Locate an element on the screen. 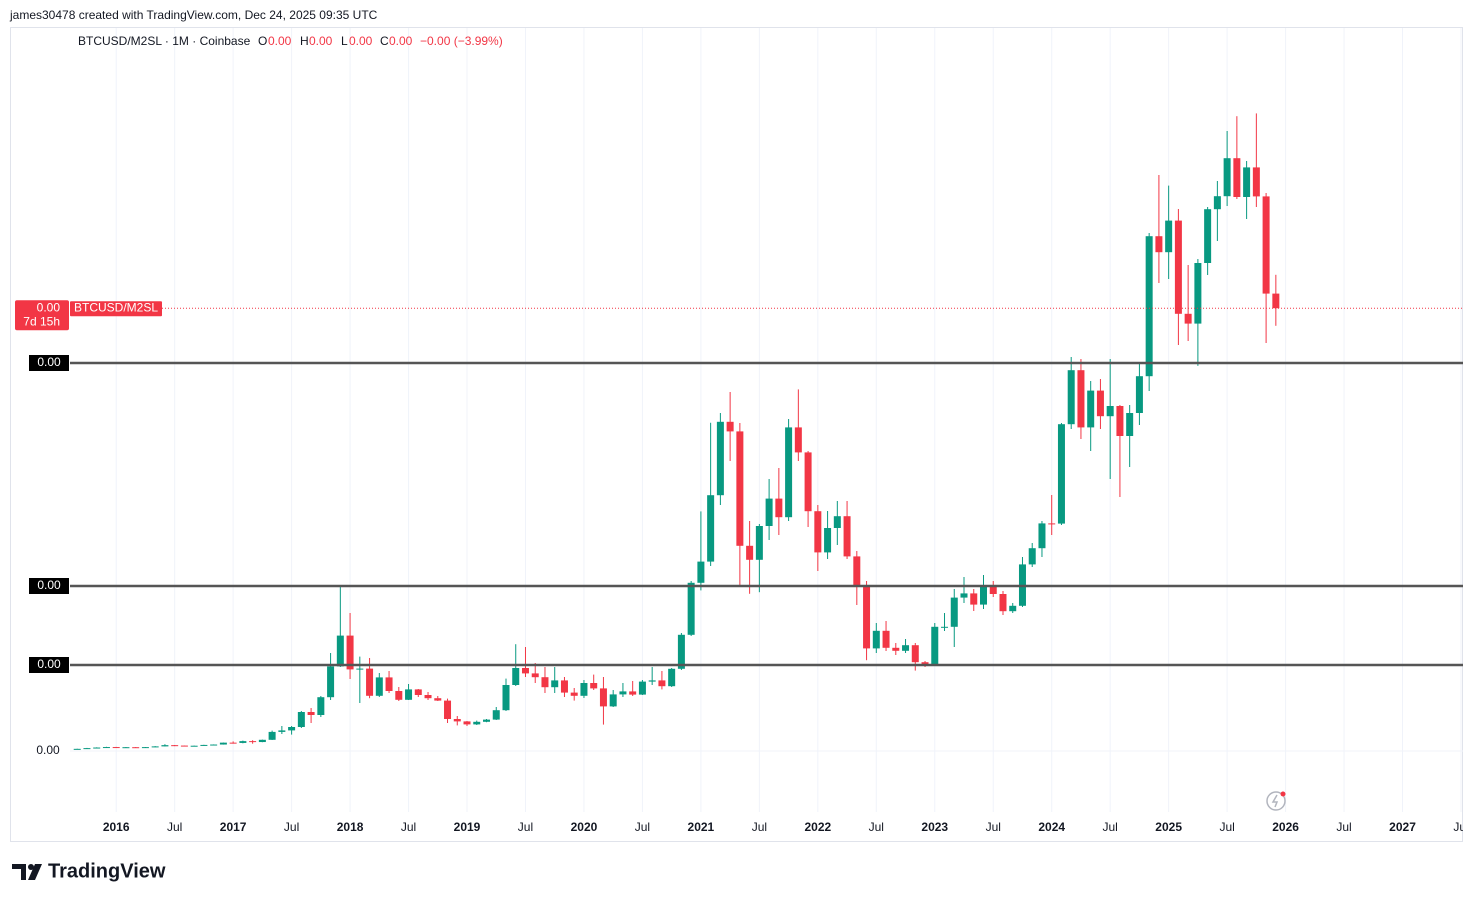 This screenshot has height=902, width=1473. replay-icon is located at coordinates (1276, 801).